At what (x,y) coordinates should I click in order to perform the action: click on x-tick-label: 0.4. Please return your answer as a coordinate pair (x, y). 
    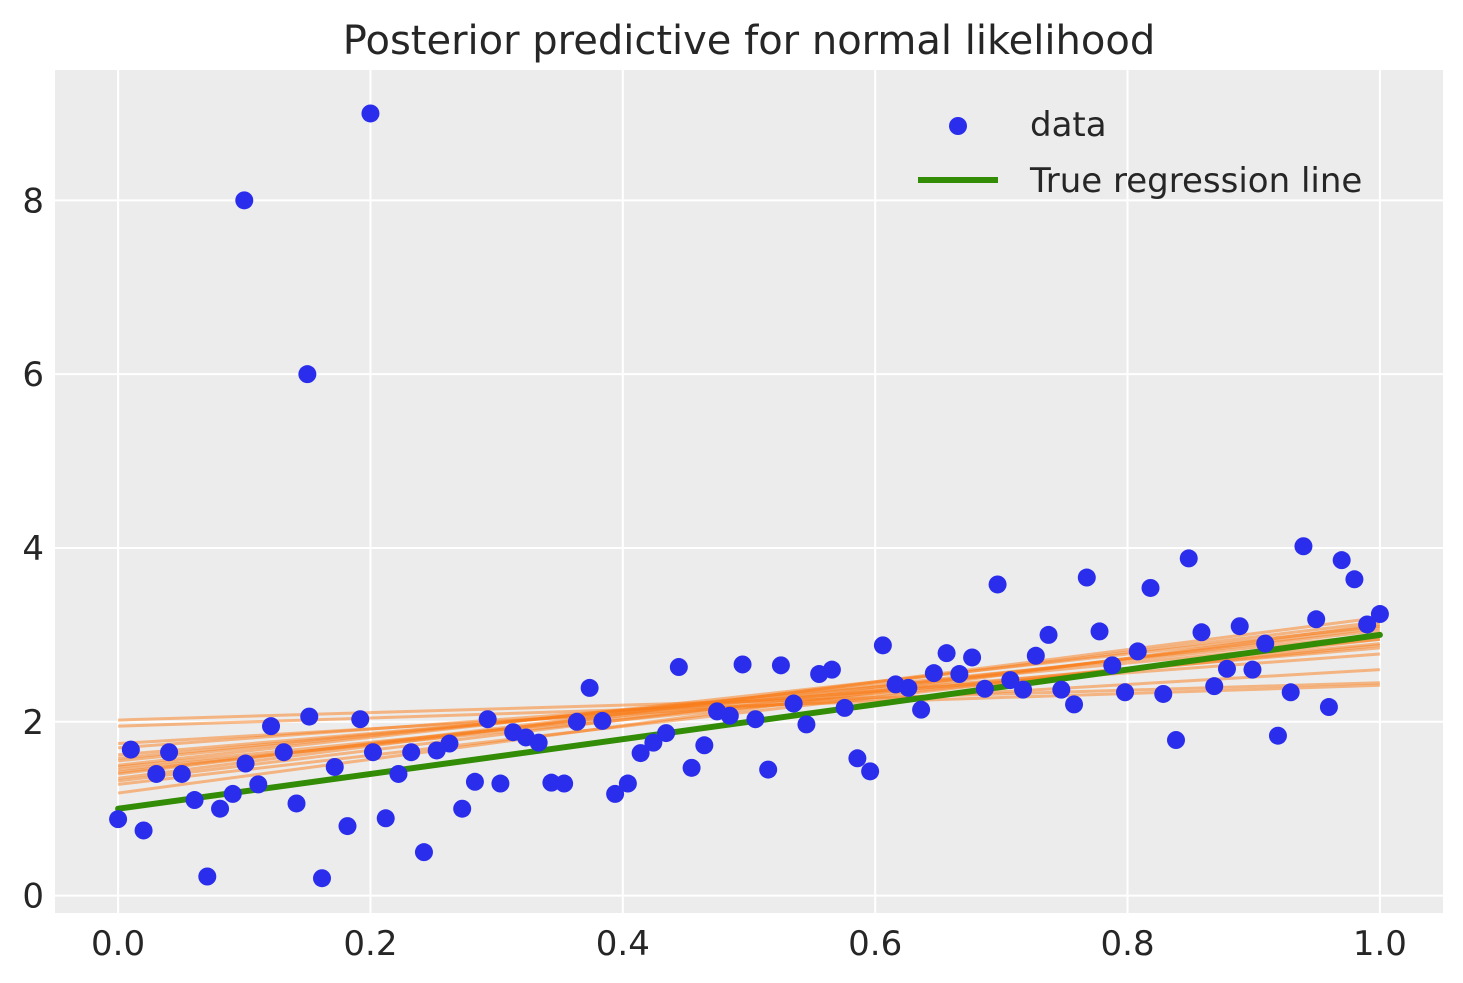
    Looking at the image, I should click on (623, 944).